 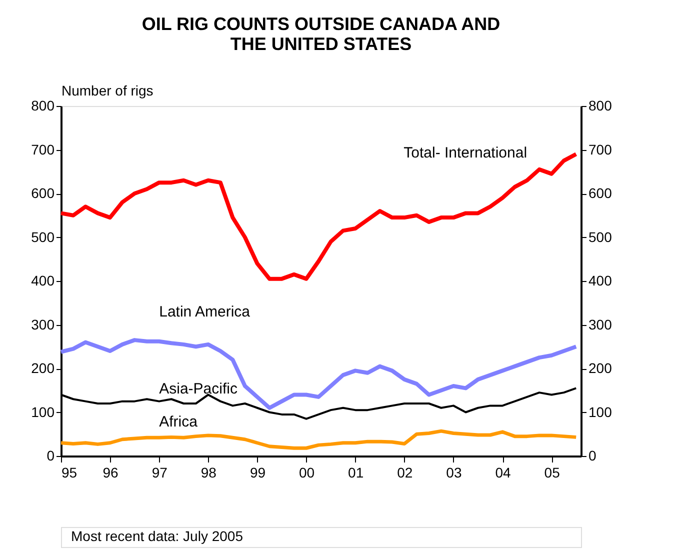 I want to click on series-label: Total- International, so click(x=466, y=153).